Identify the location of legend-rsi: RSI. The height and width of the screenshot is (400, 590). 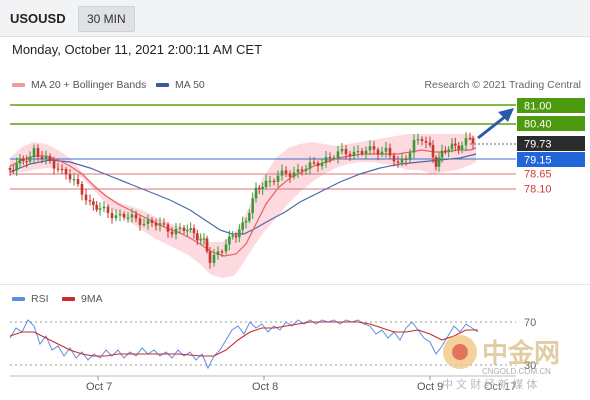
(30, 299).